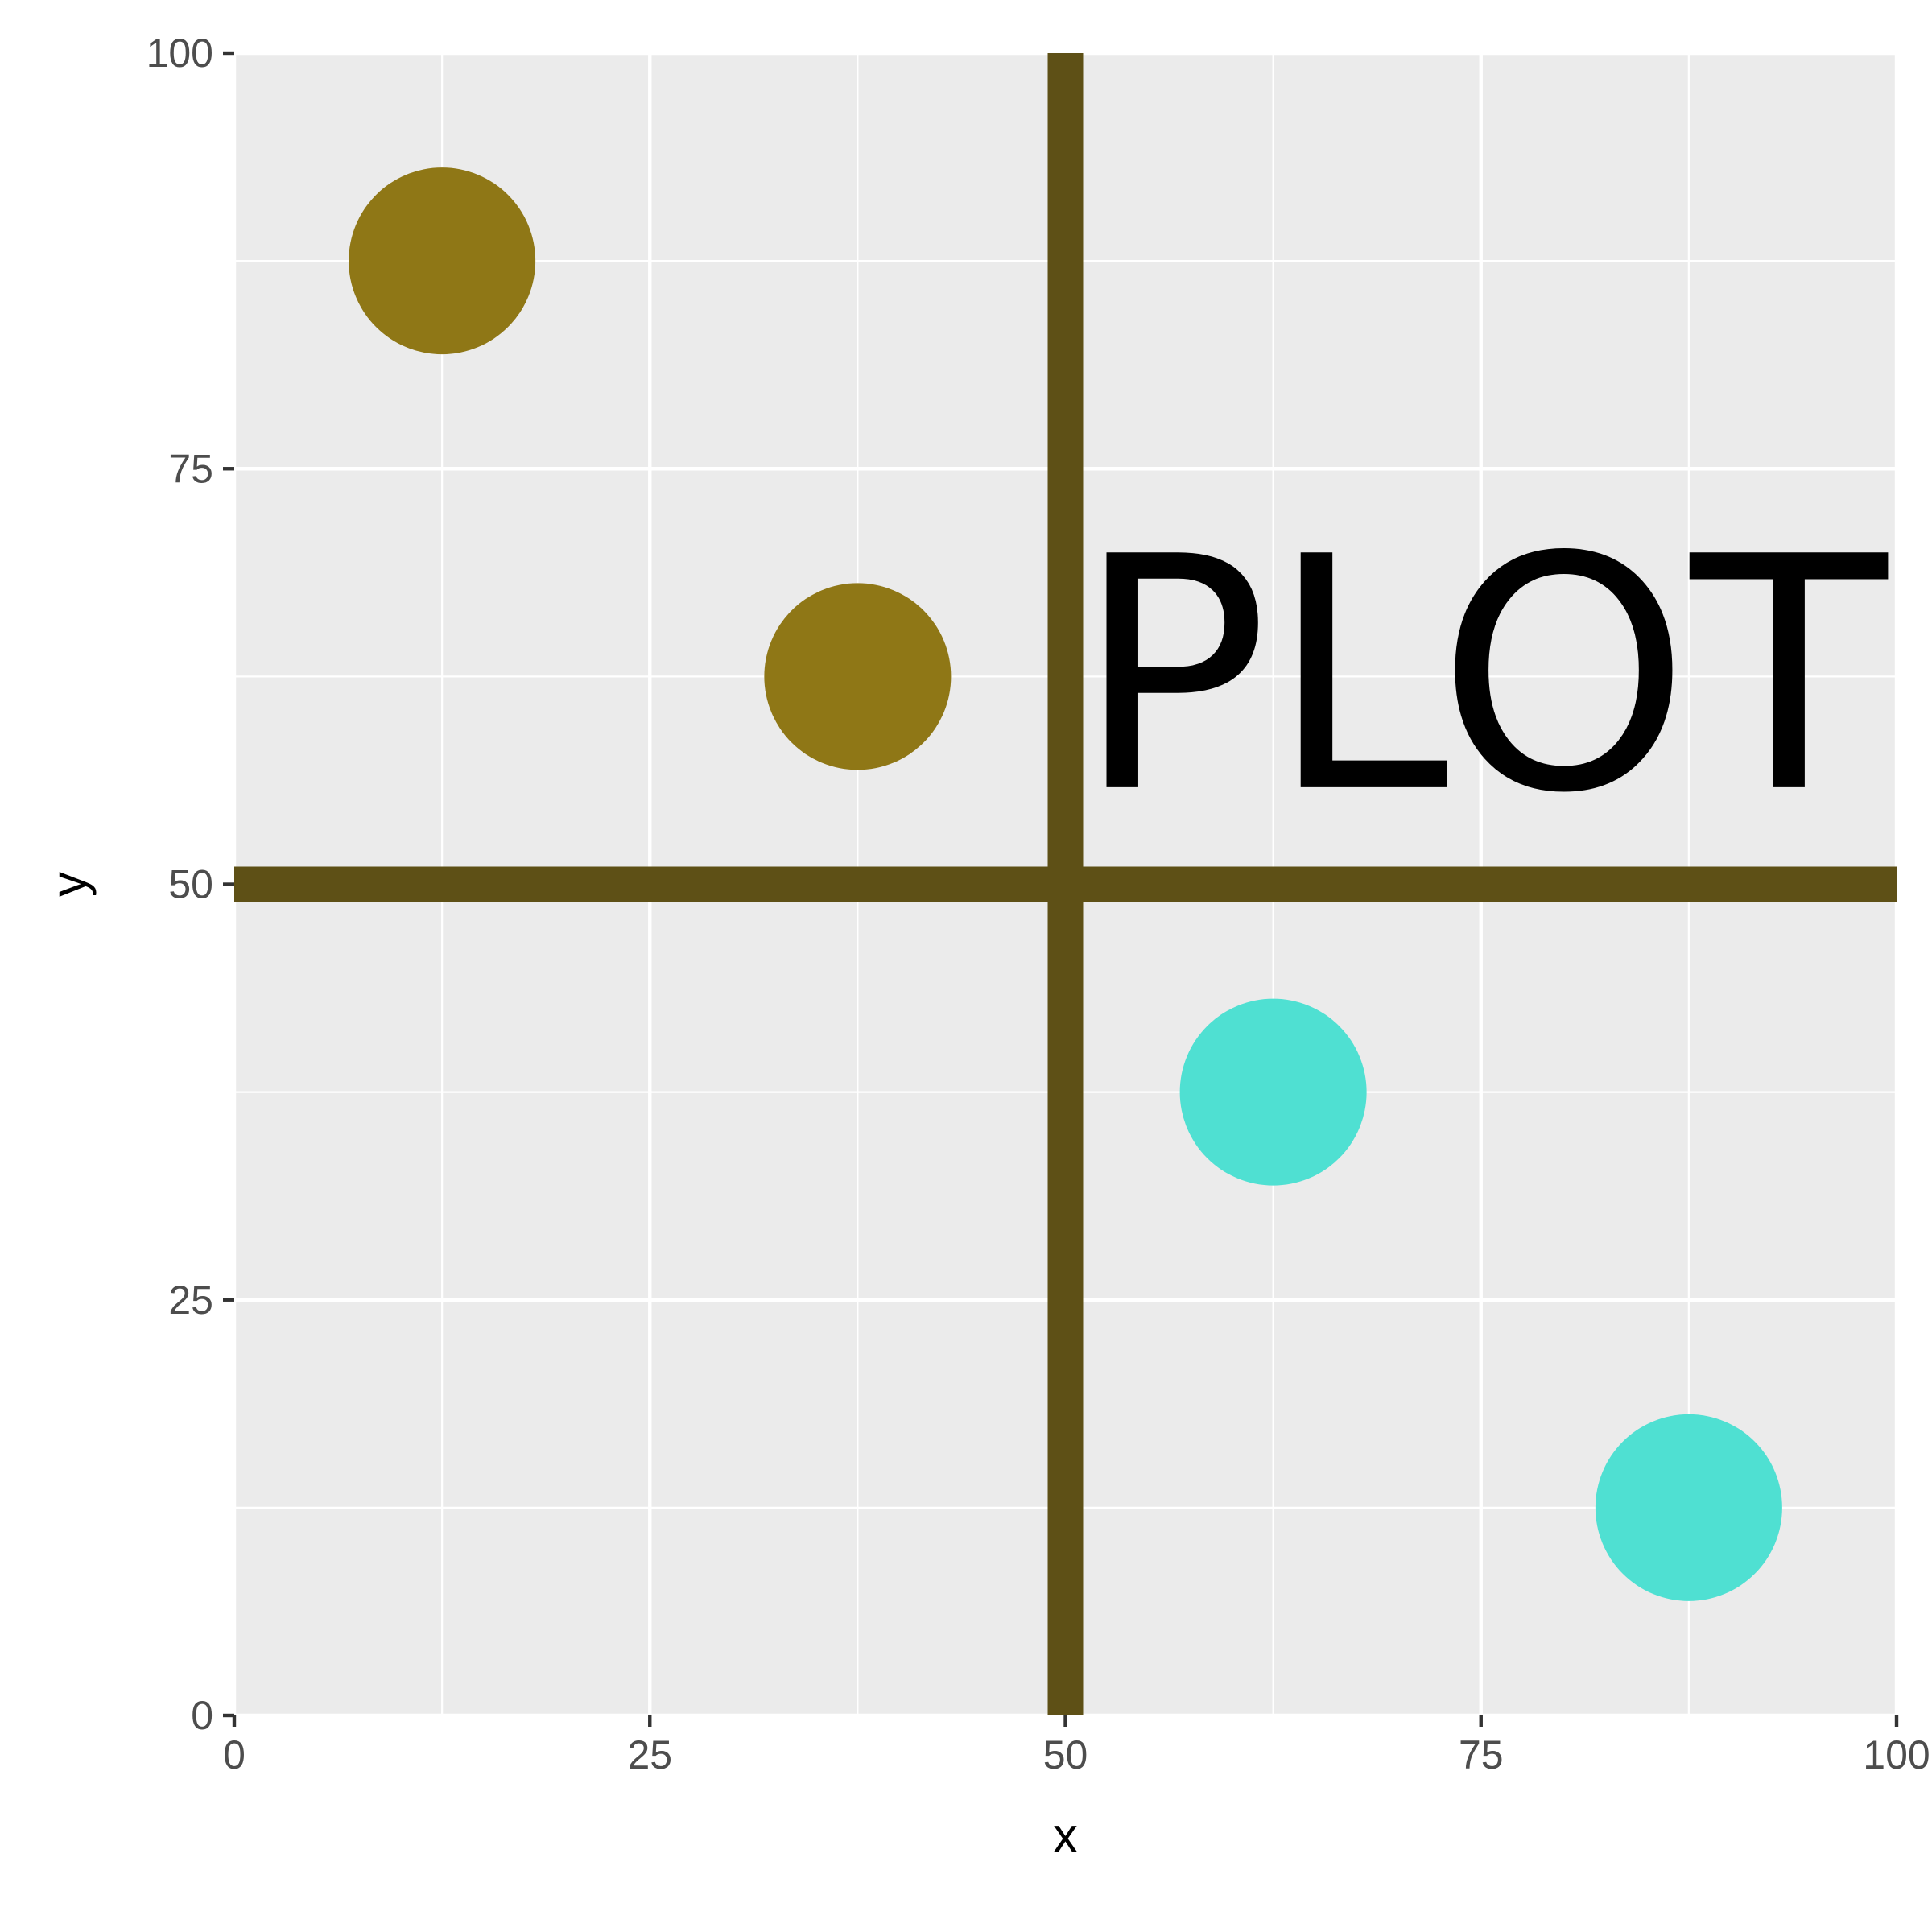  I want to click on x-tick-label: 75, so click(1481, 1754).